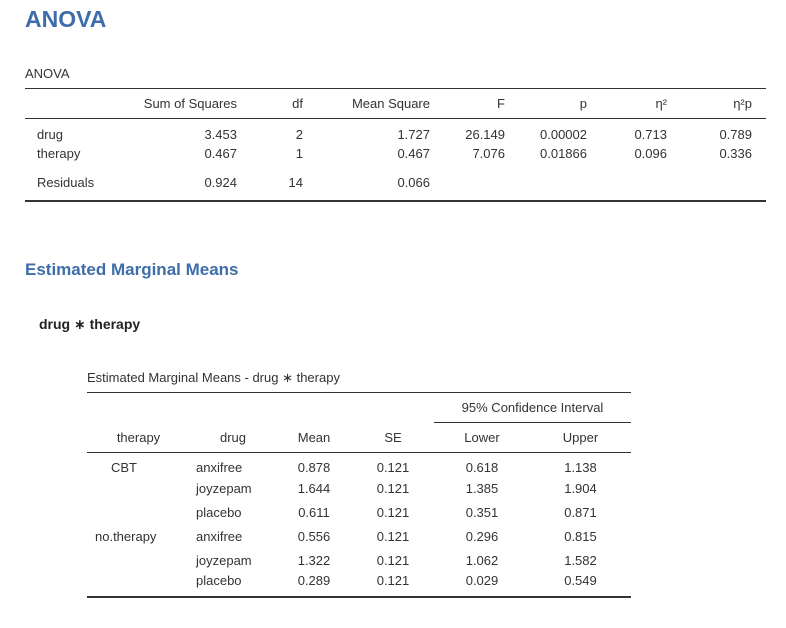 This screenshot has height=628, width=786. Describe the element at coordinates (482, 560) in the screenshot. I see `table-cell: 1.062` at that location.